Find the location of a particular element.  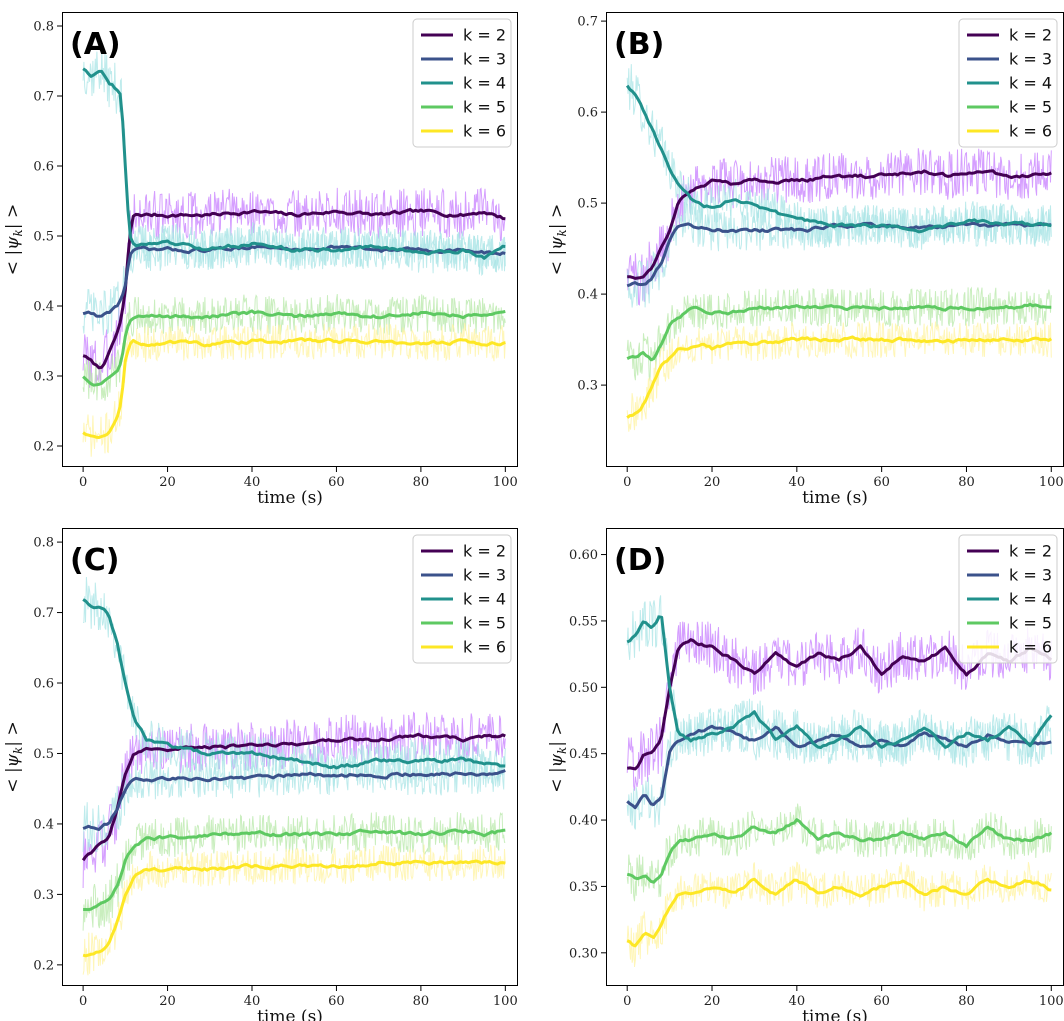

y-tick-label: 0.2 is located at coordinates (43, 965).